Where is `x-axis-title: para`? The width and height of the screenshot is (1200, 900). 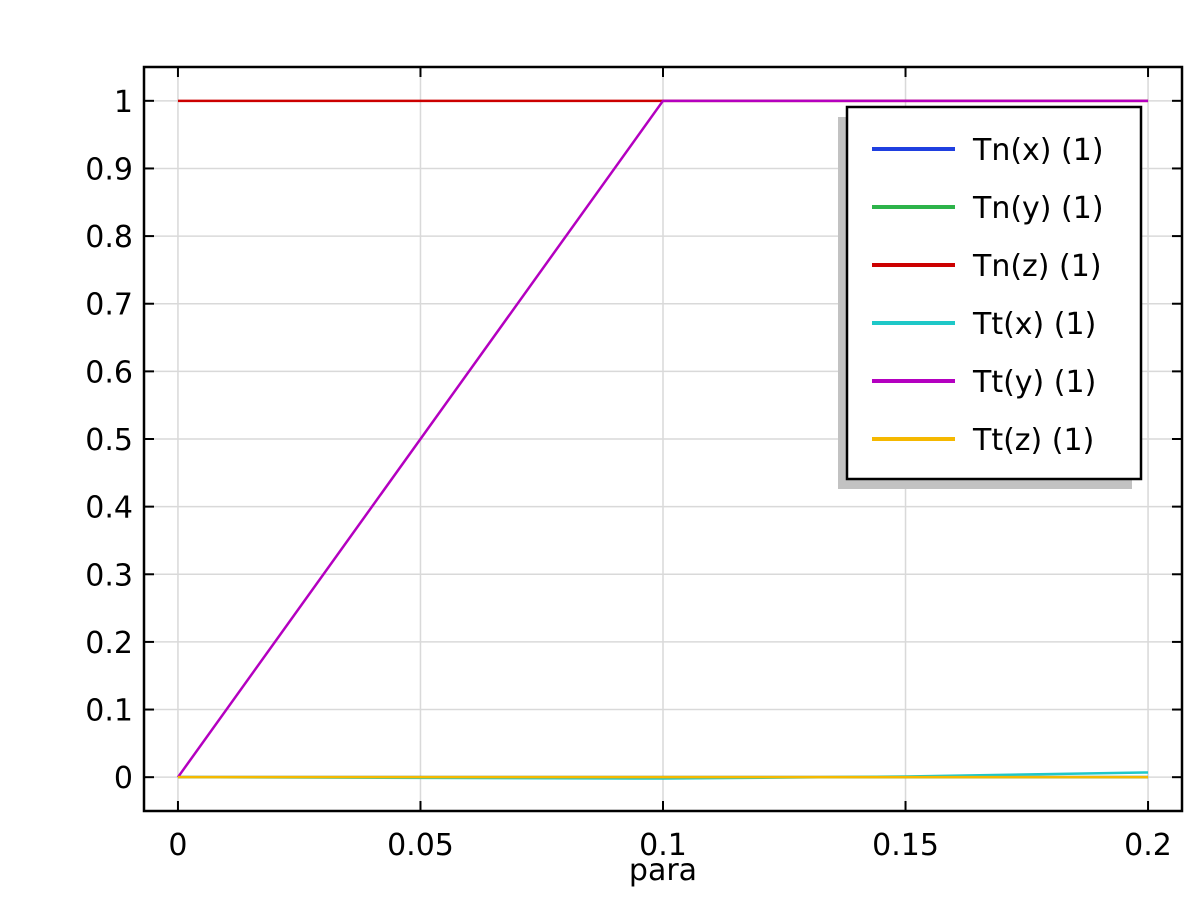
x-axis-title: para is located at coordinates (663, 870).